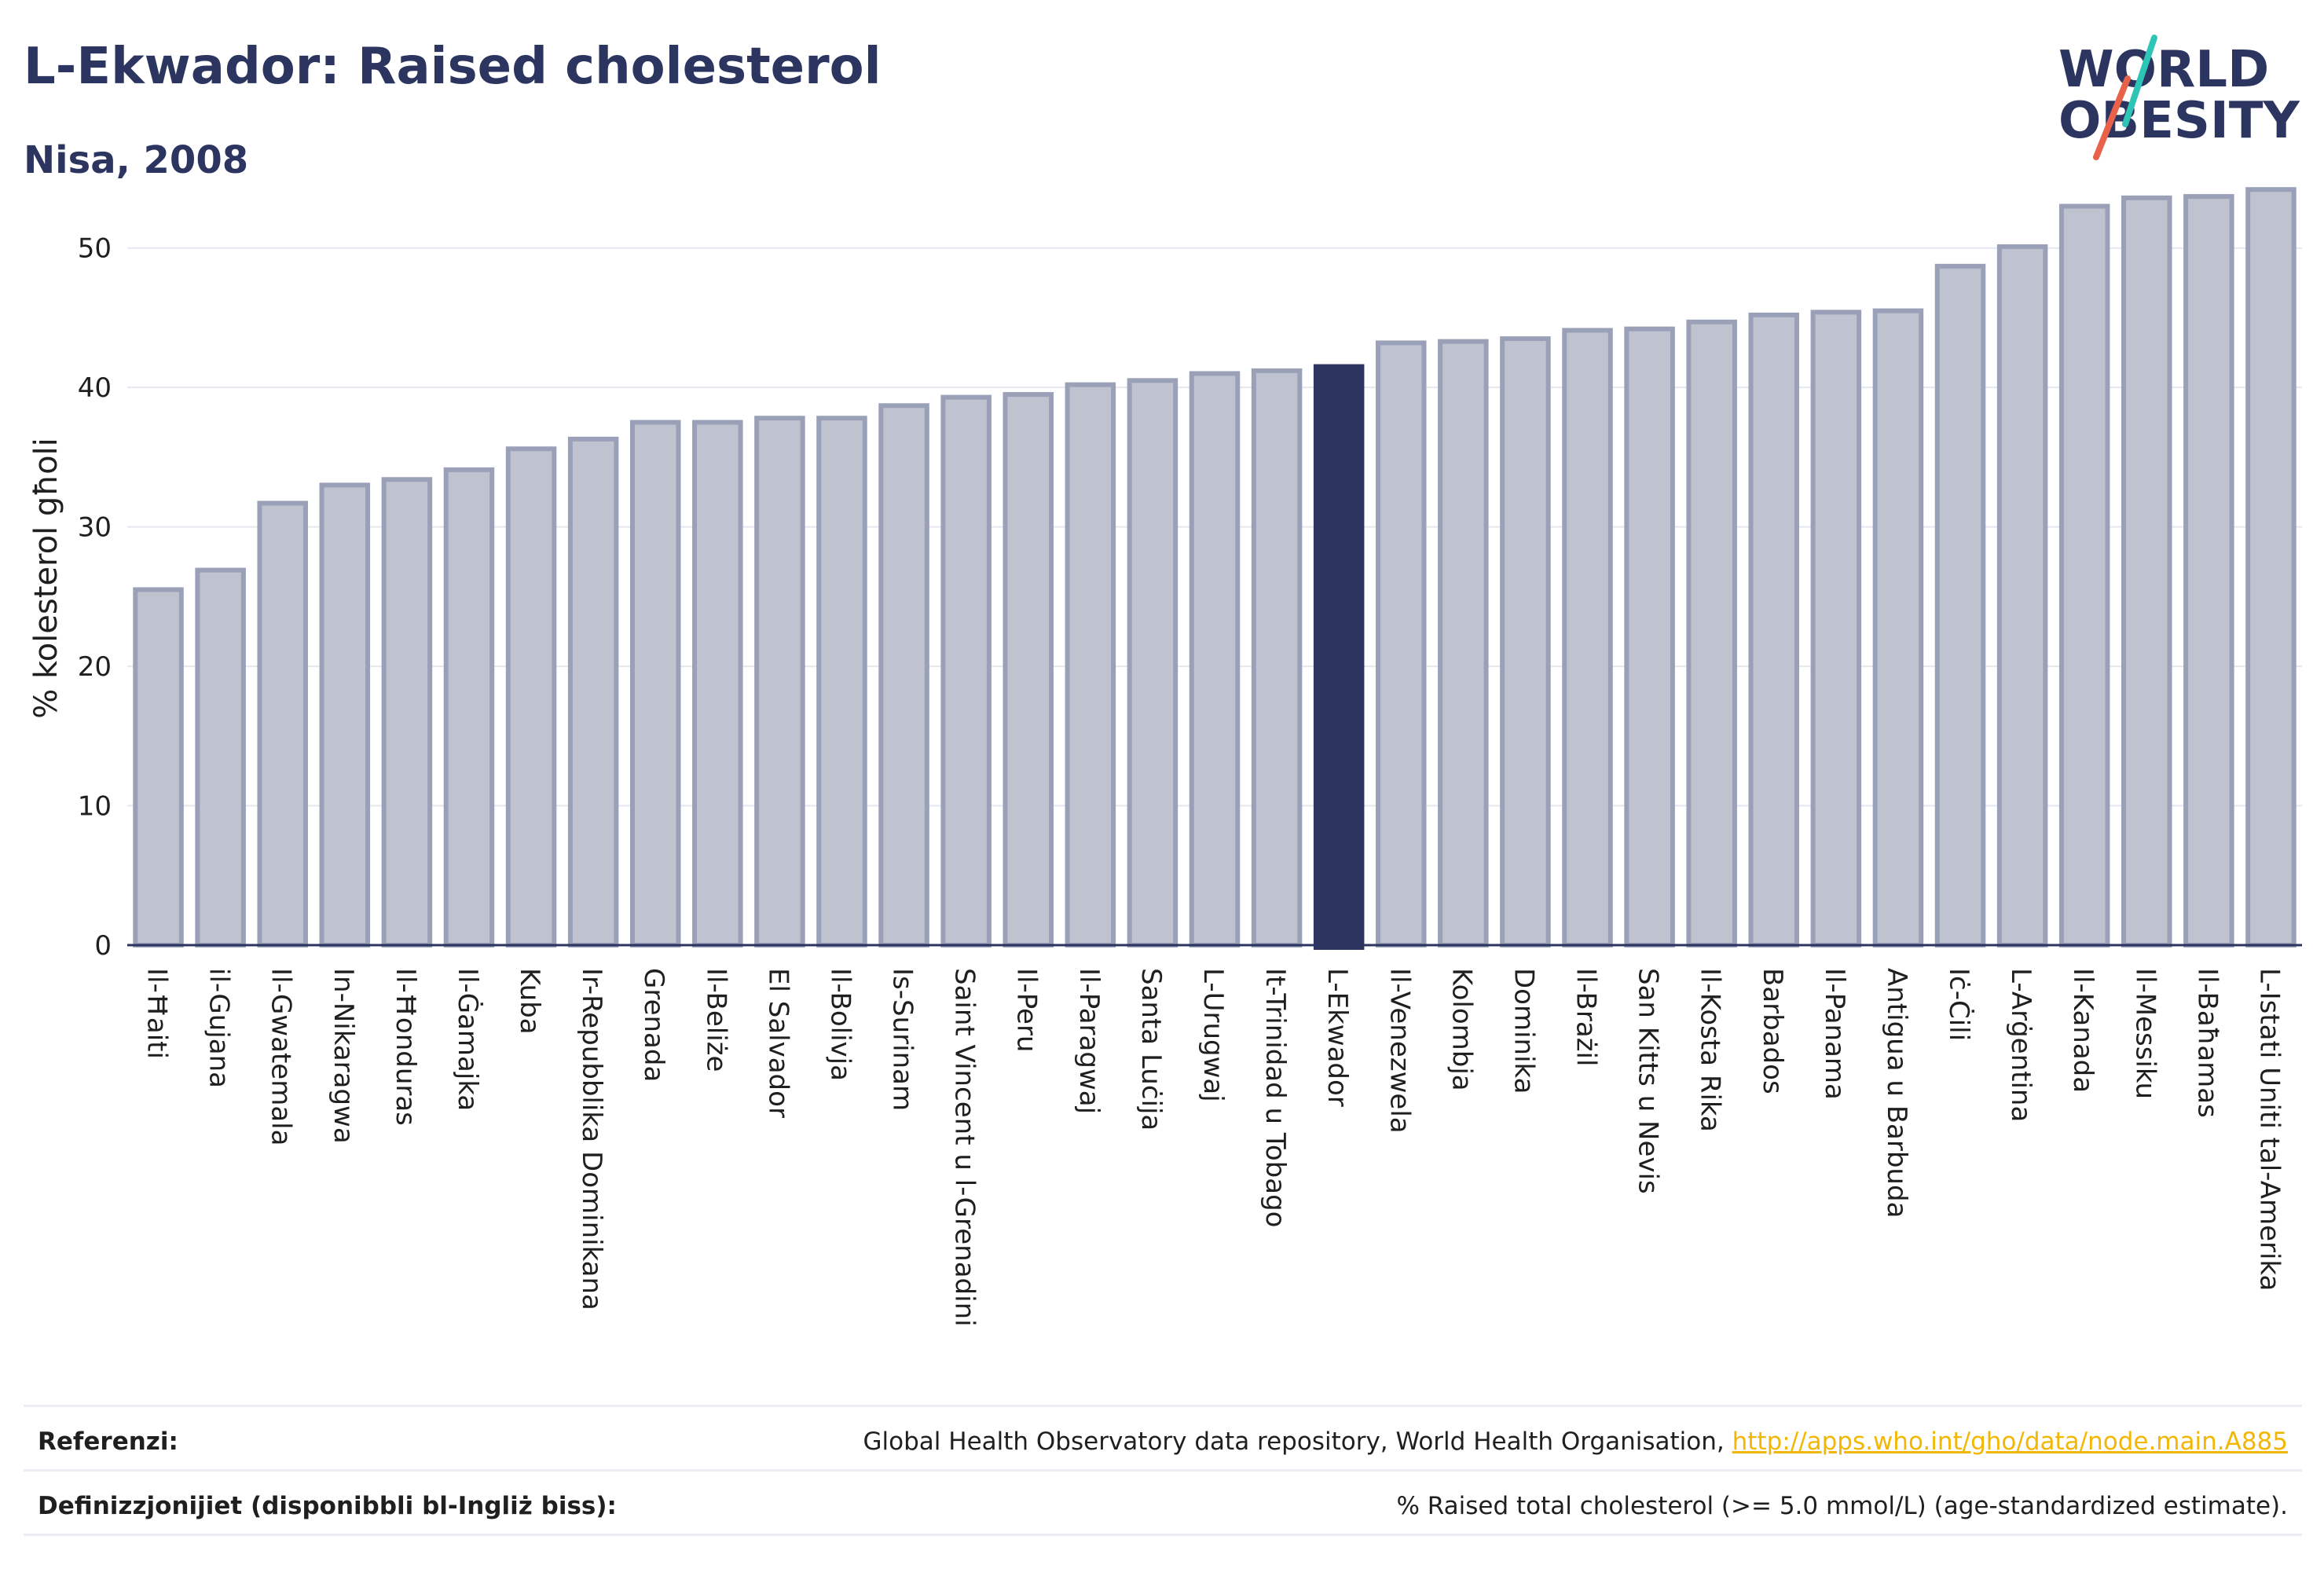 Image resolution: width=2324 pixels, height=1576 pixels. I want to click on x-tick-label: In-Nikaragwa, so click(343, 1056).